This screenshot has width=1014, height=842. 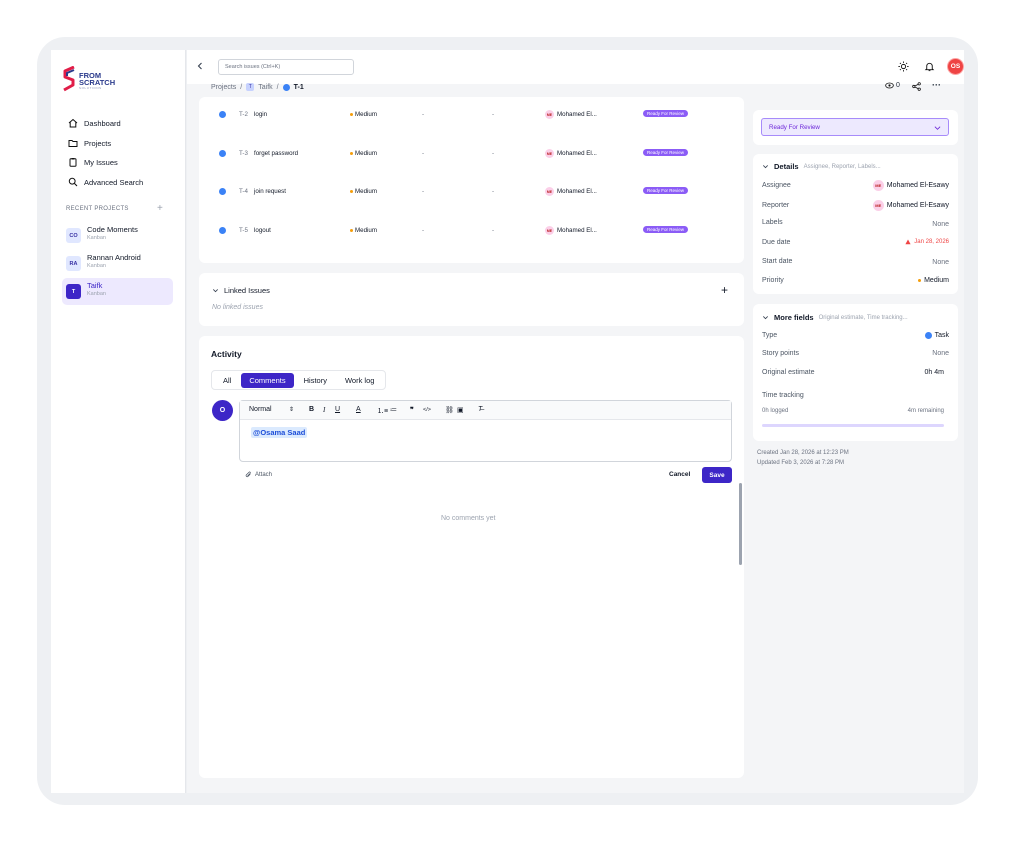 What do you see at coordinates (680, 474) in the screenshot?
I see `cancel-button: Cancel` at bounding box center [680, 474].